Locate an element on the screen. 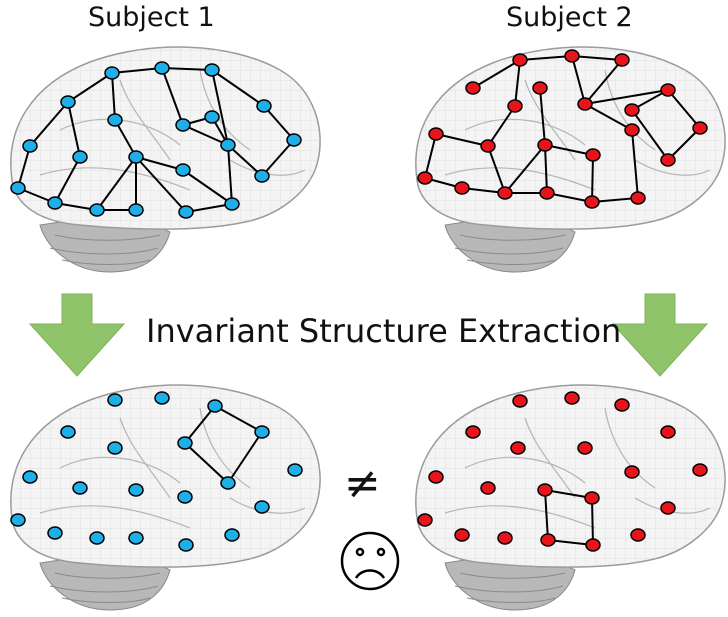 The width and height of the screenshot is (728, 617). nodes-subject2-bottom is located at coordinates (562, 471).